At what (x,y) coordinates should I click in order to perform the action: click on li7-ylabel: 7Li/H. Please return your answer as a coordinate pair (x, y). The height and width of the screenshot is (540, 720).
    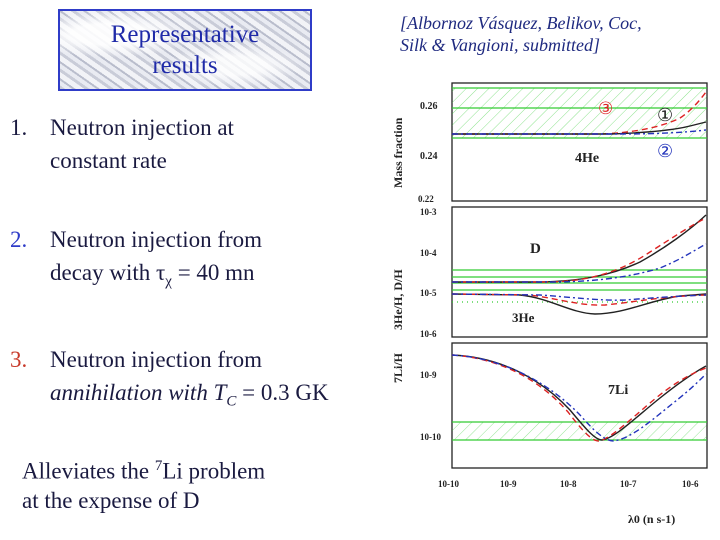
    Looking at the image, I should click on (398, 367).